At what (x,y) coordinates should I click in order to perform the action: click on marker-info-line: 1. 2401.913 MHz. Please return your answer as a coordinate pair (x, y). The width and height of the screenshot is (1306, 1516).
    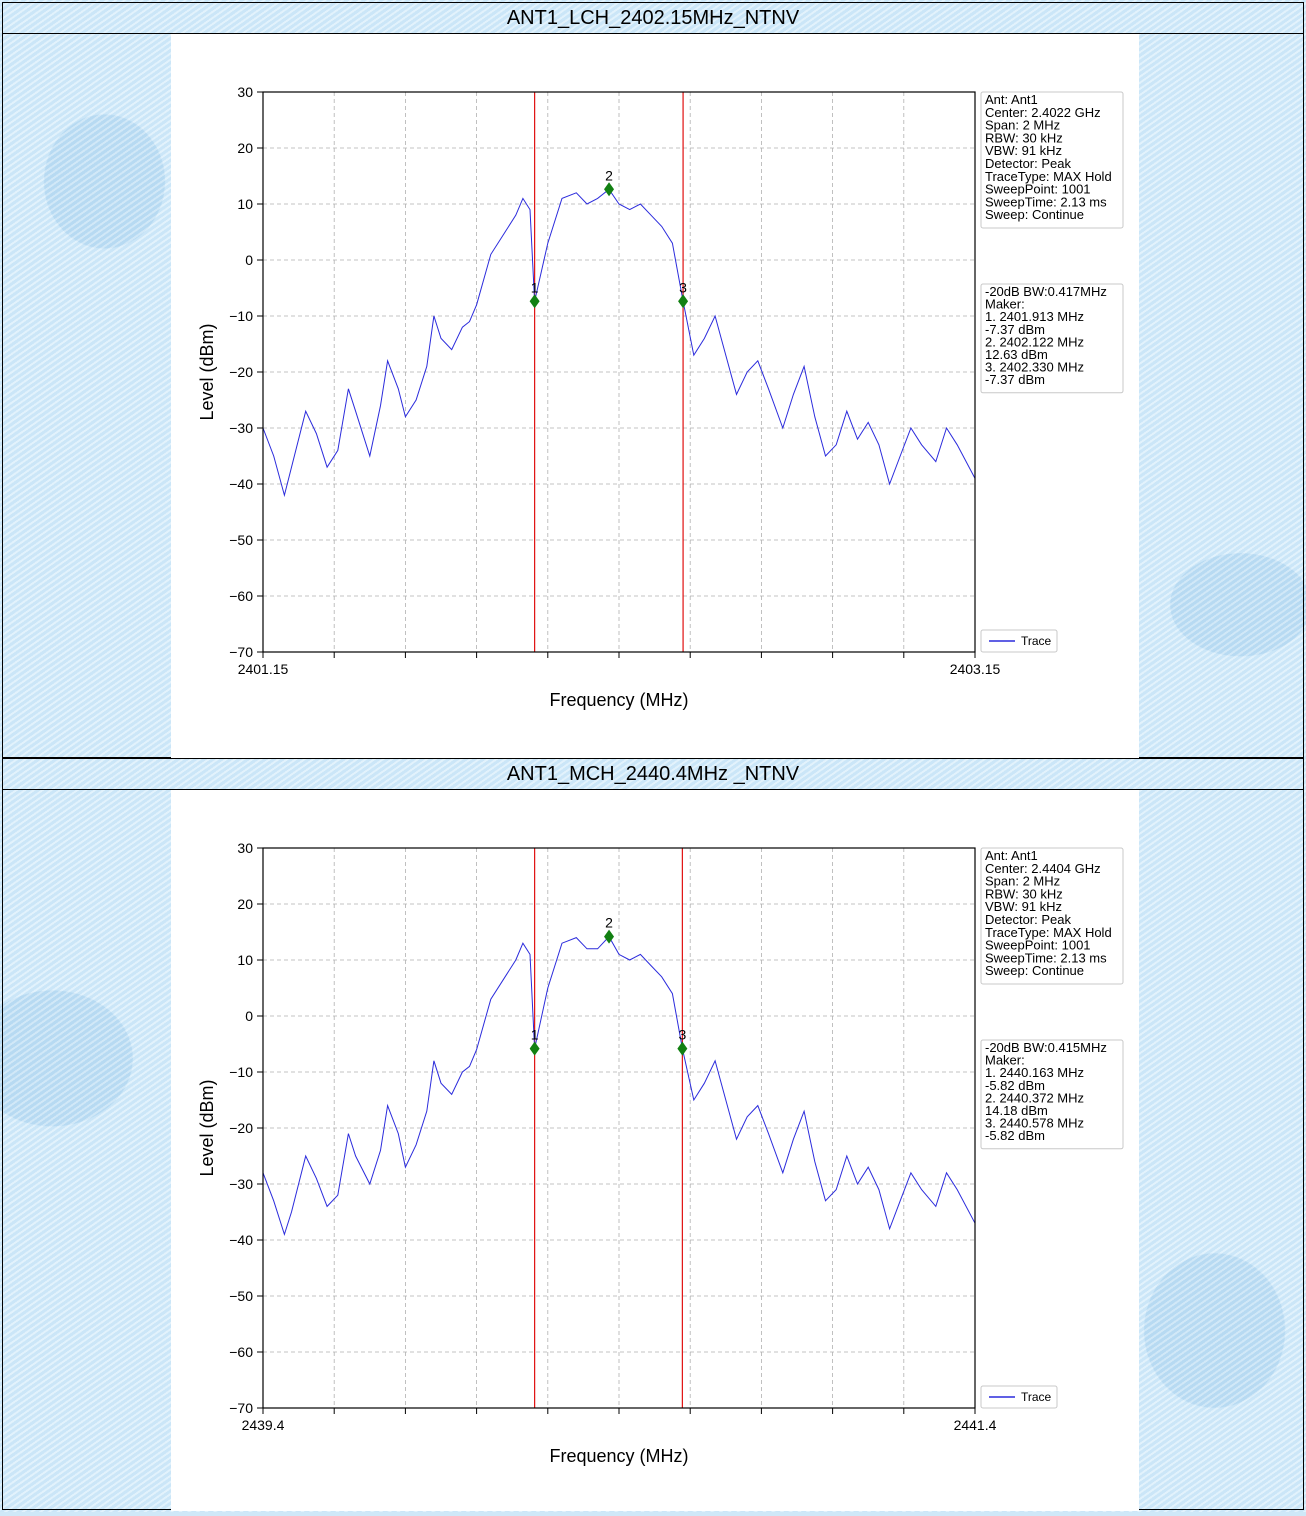
    Looking at the image, I should click on (1034, 316).